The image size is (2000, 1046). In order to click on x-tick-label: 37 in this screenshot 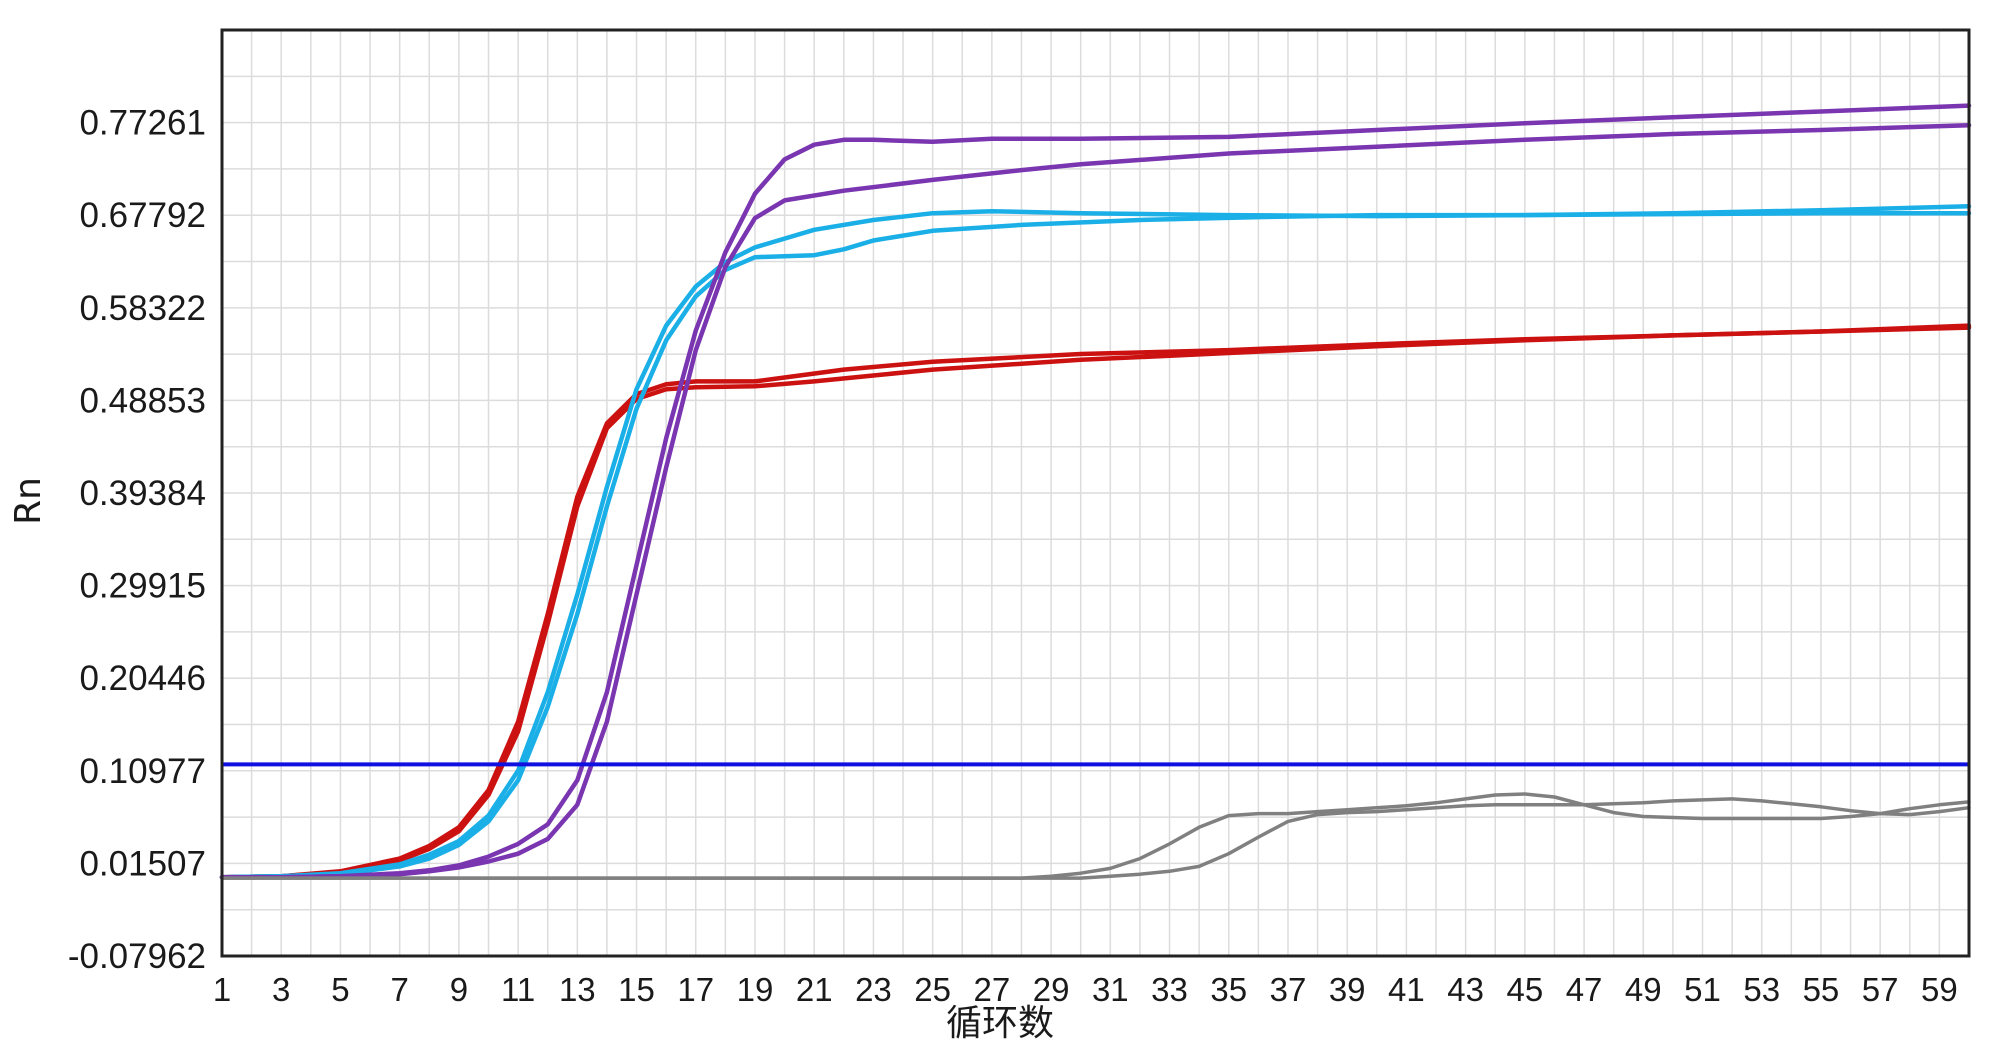, I will do `click(1288, 989)`.